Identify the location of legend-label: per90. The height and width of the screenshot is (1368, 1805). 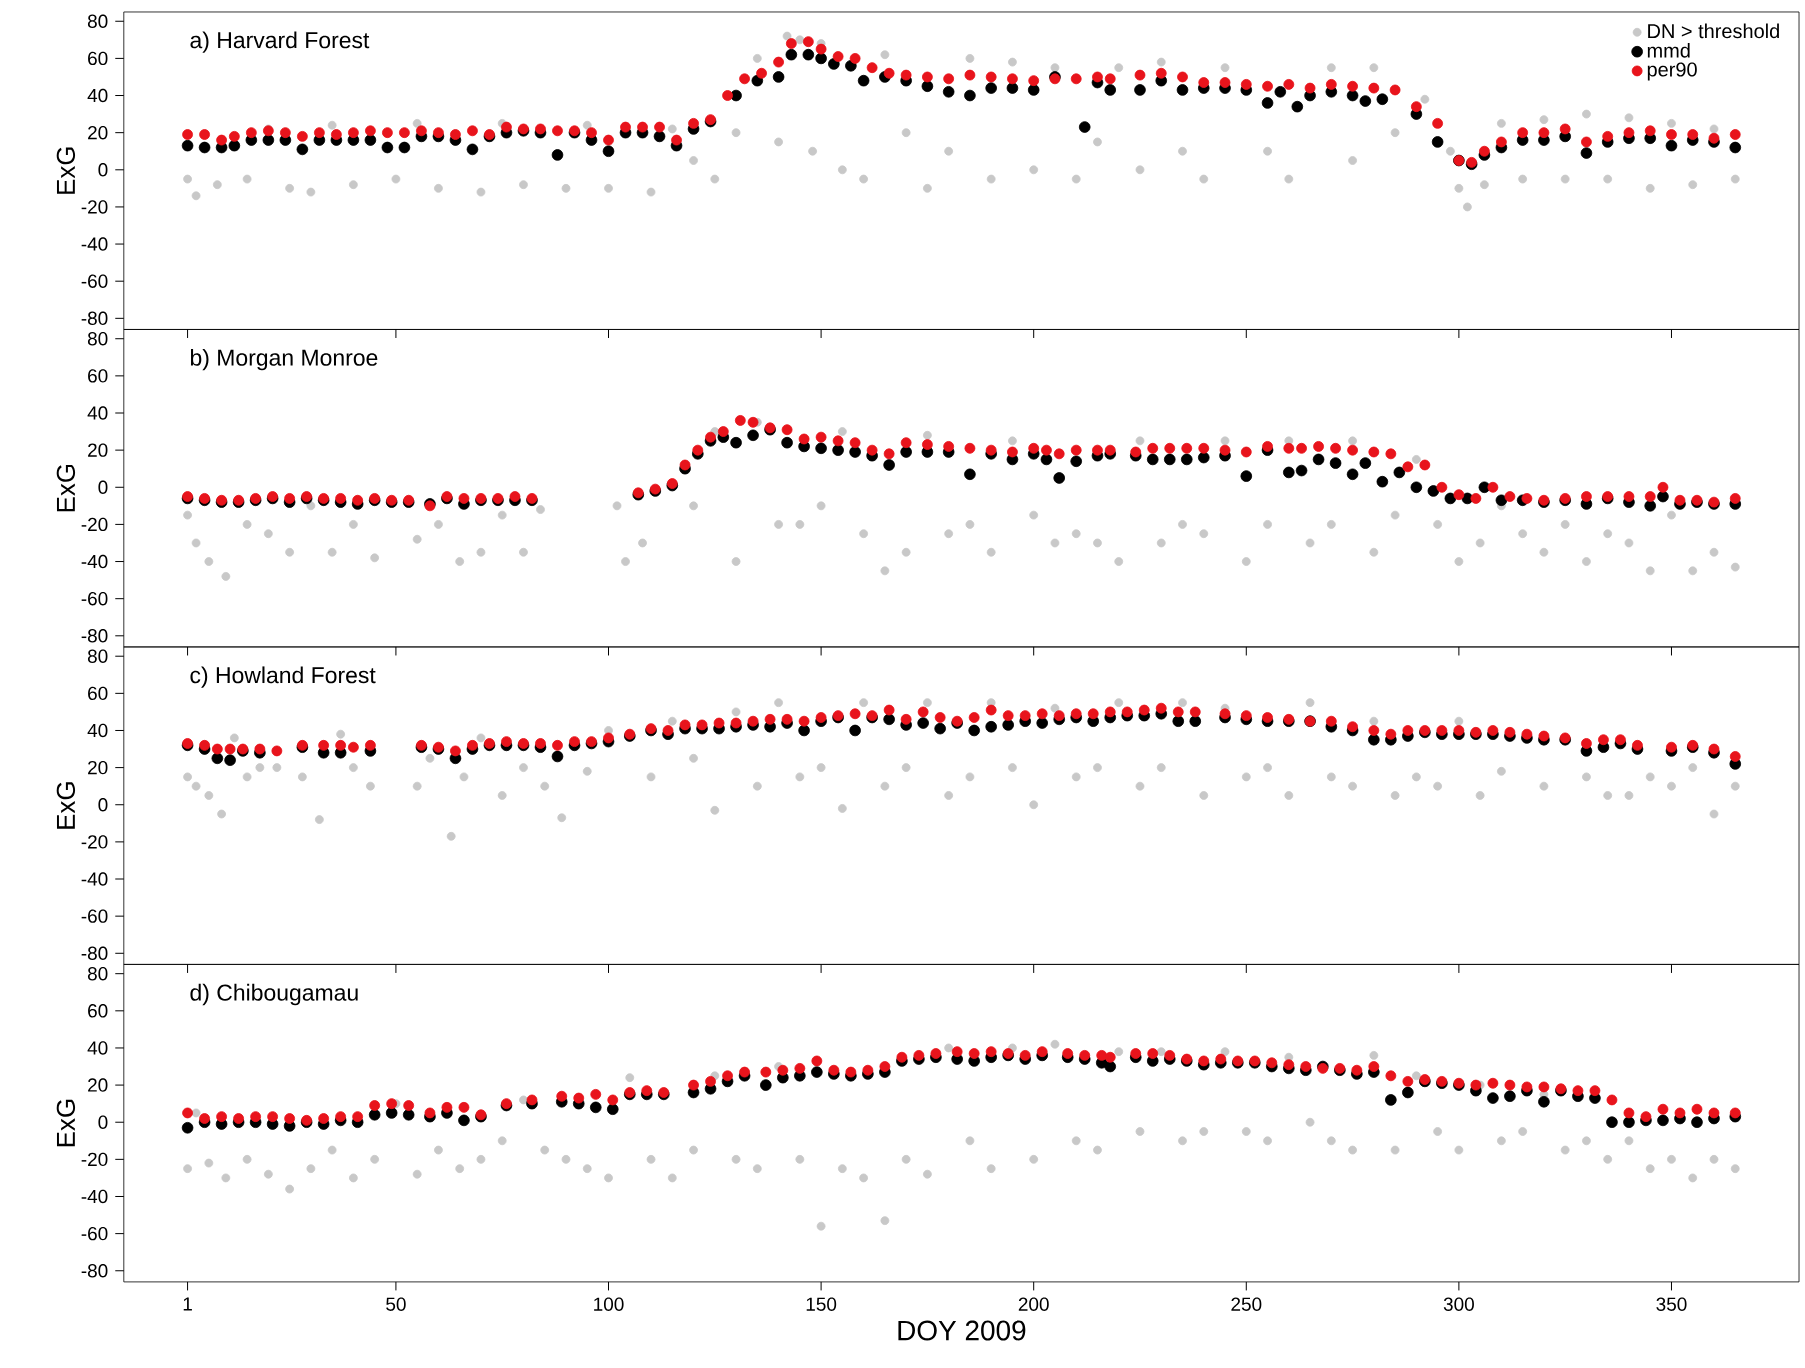
(1672, 71).